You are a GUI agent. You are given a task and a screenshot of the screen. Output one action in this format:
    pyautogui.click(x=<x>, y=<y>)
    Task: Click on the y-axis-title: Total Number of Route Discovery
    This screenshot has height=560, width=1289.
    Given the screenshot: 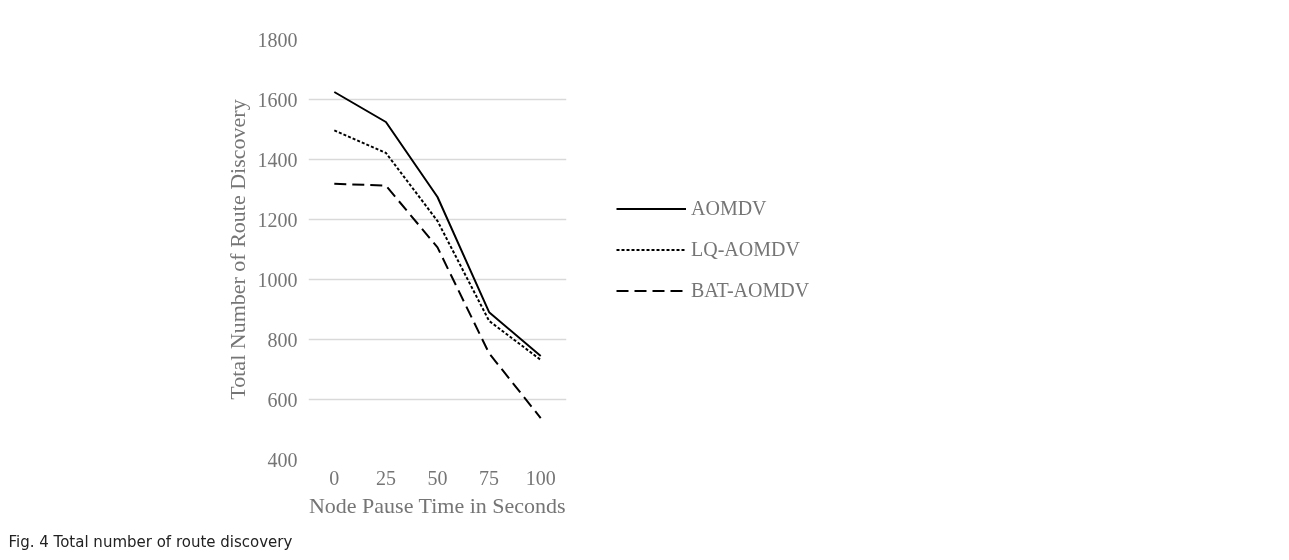 What is the action you would take?
    pyautogui.click(x=237, y=249)
    